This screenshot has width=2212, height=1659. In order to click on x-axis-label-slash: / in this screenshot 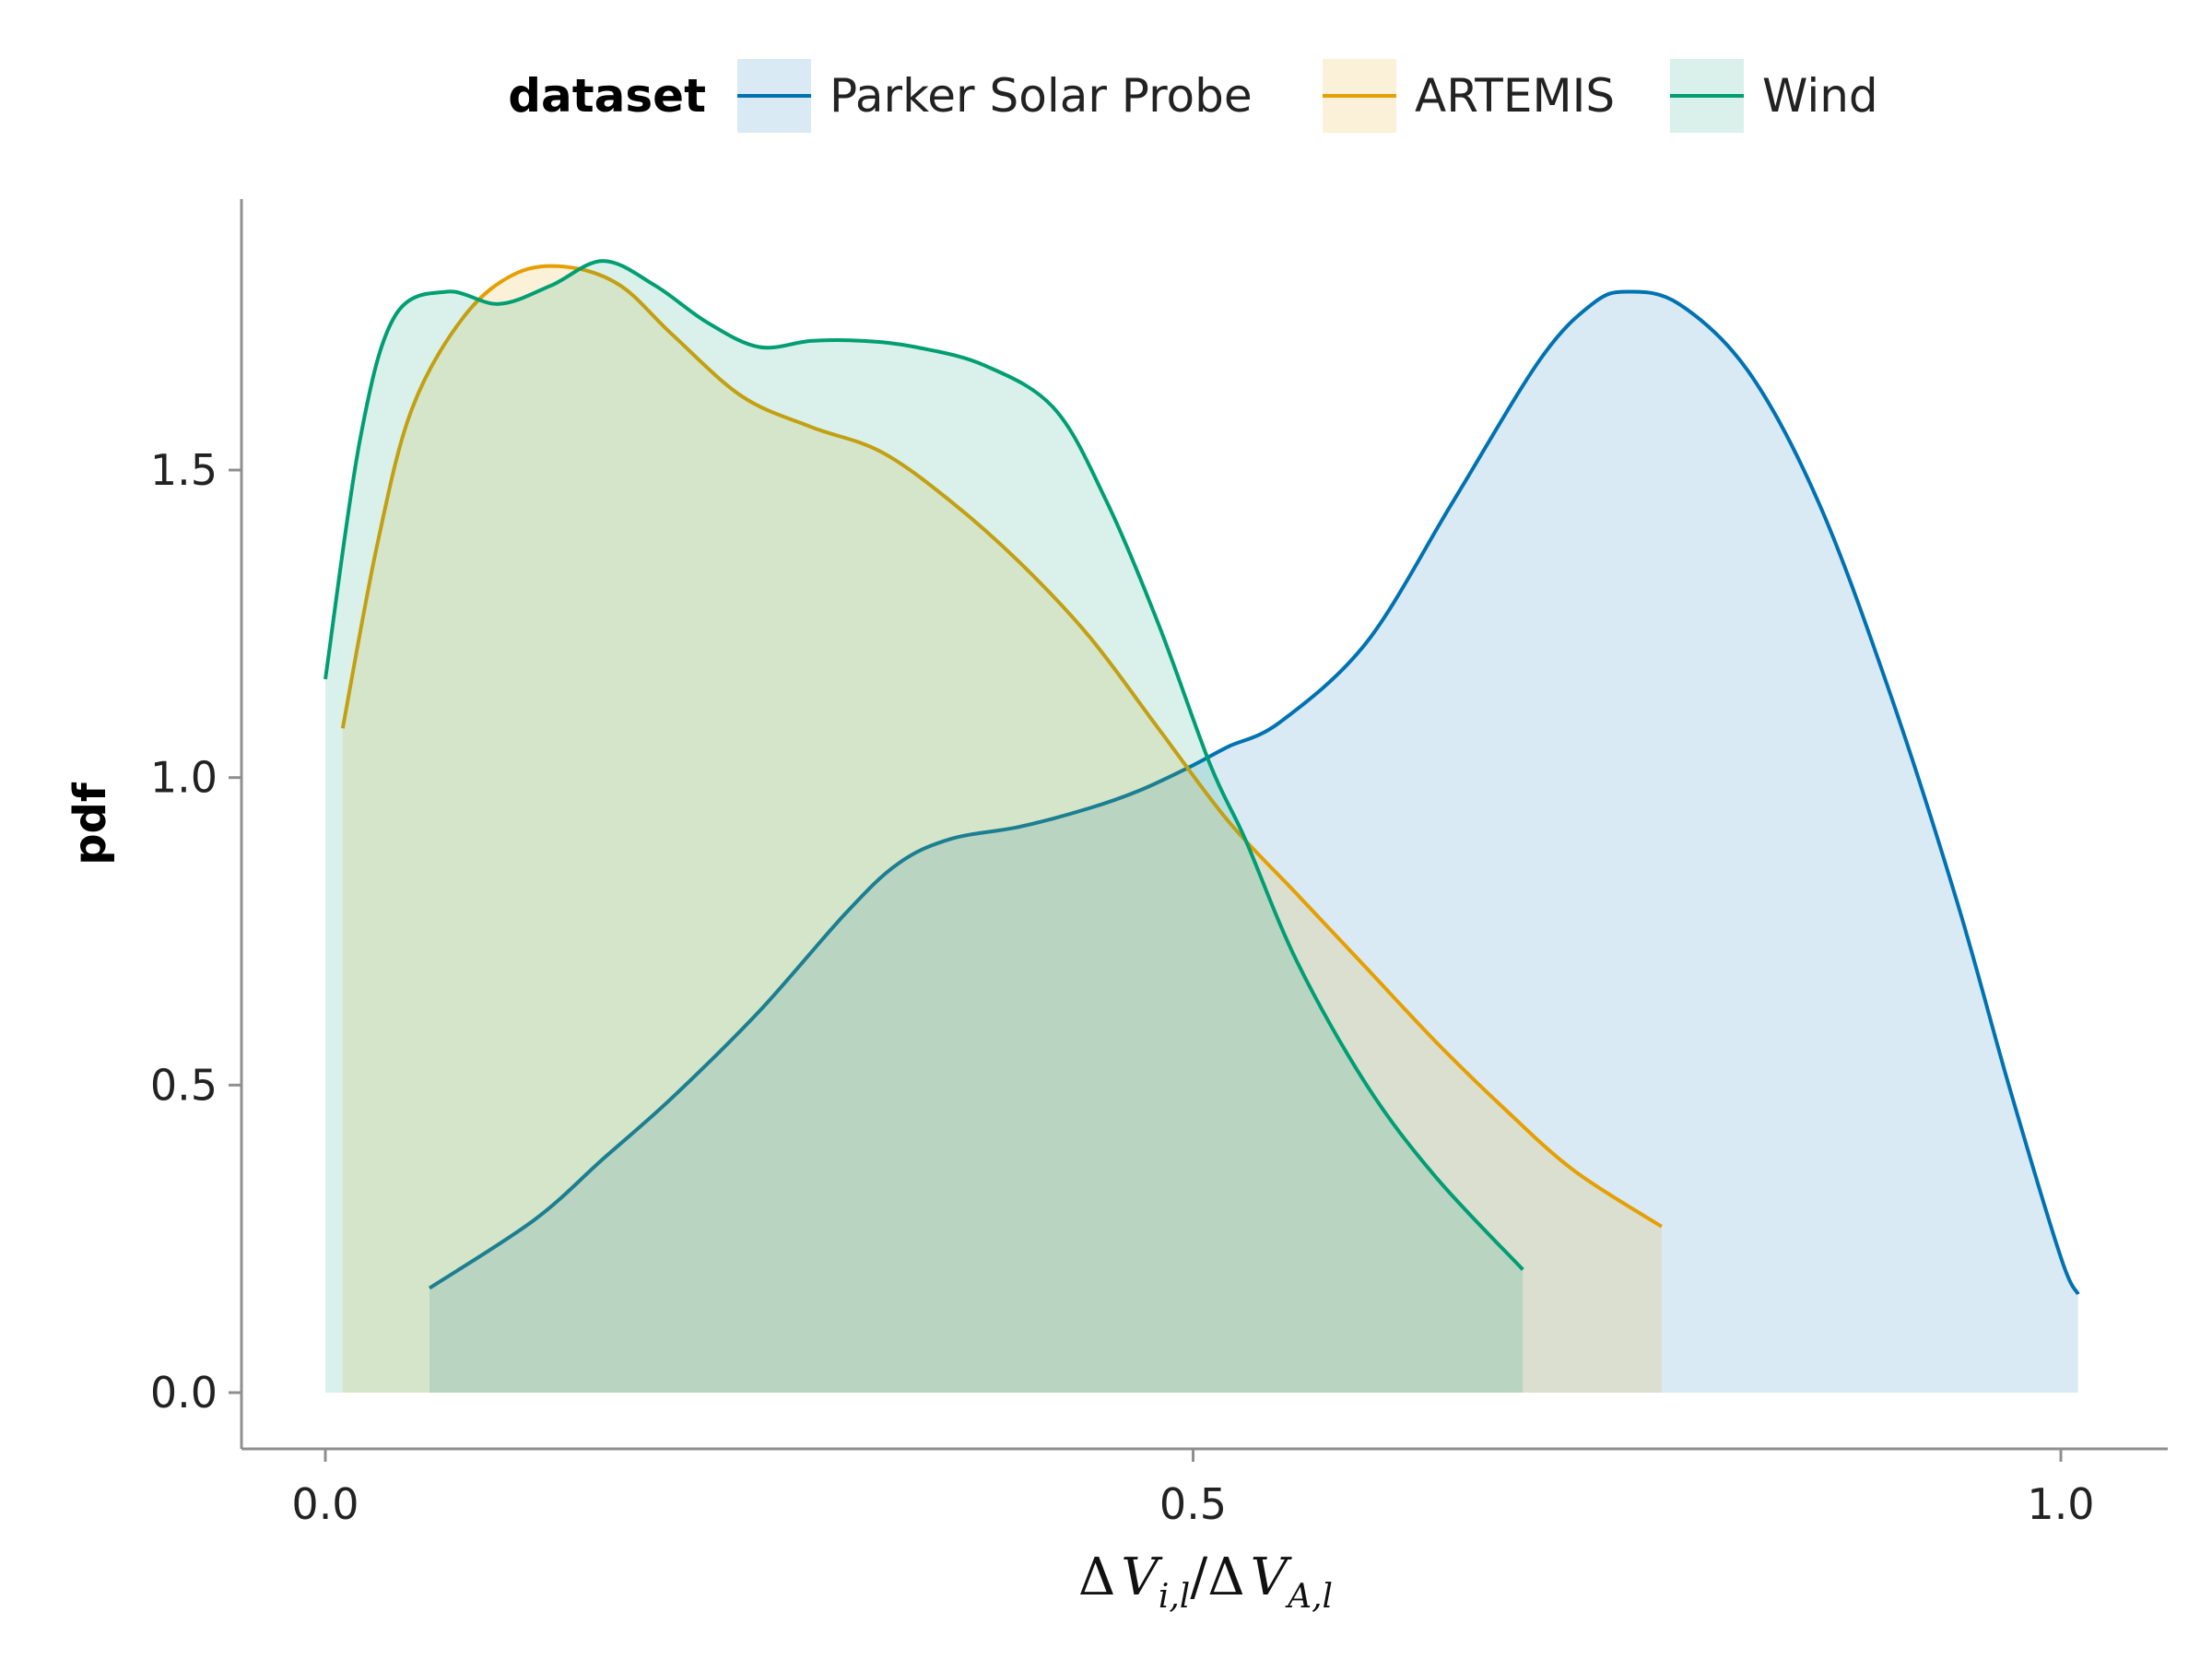, I will do `click(1198, 1577)`.